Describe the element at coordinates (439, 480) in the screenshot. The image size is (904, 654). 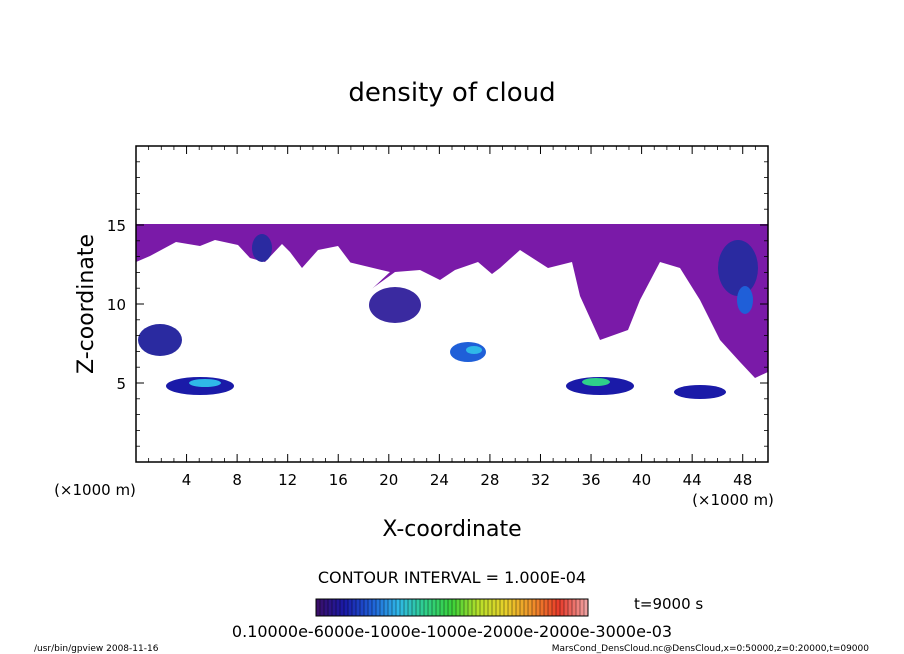
I see `x-tick-label: 24` at that location.